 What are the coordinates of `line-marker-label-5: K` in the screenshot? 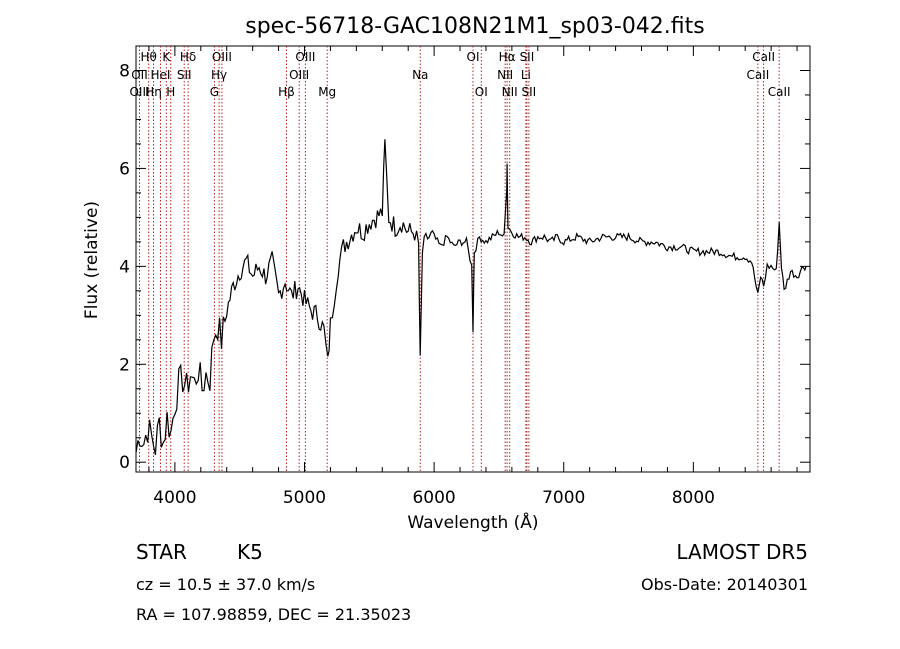 It's located at (166, 57).